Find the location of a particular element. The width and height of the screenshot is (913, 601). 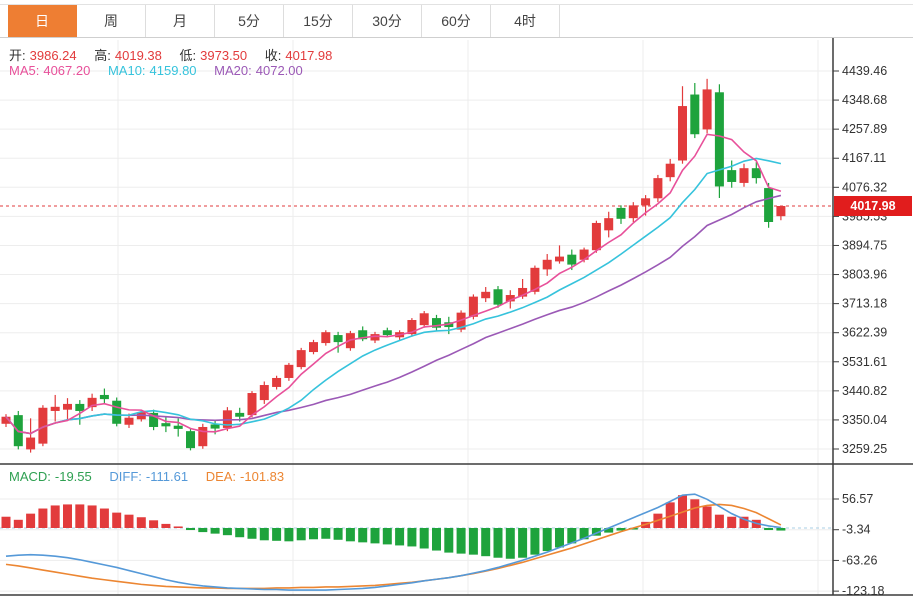

timeframe-tab-3: 5分 is located at coordinates (249, 21).